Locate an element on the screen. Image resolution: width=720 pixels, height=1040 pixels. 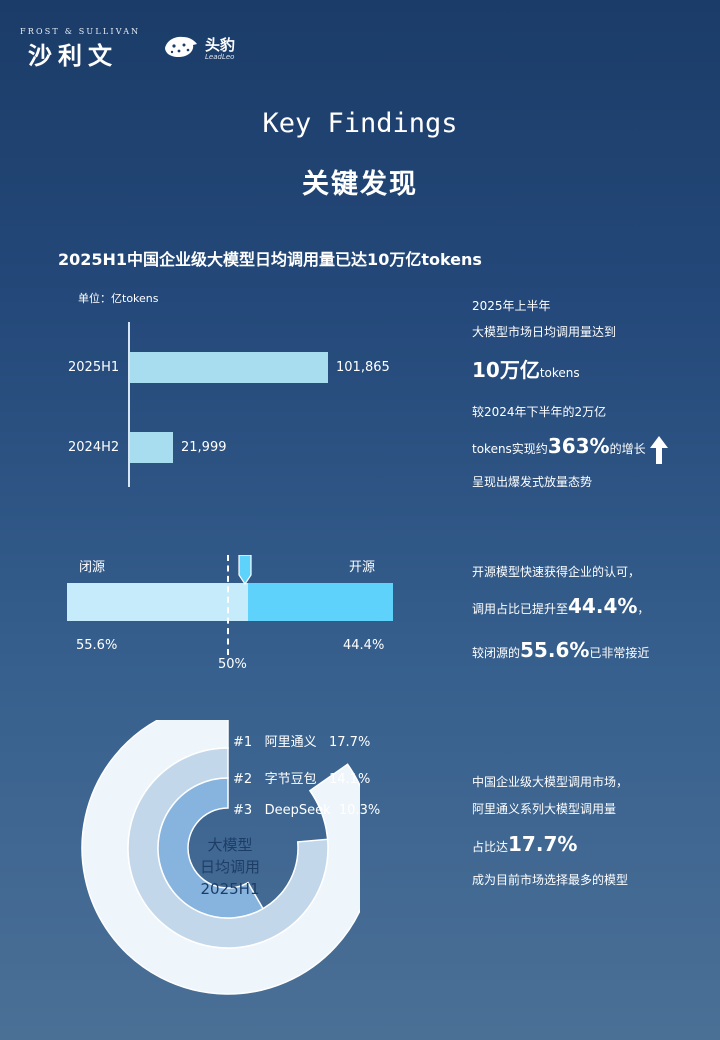
bar-value-2024h2: 21,999 is located at coordinates (204, 447).